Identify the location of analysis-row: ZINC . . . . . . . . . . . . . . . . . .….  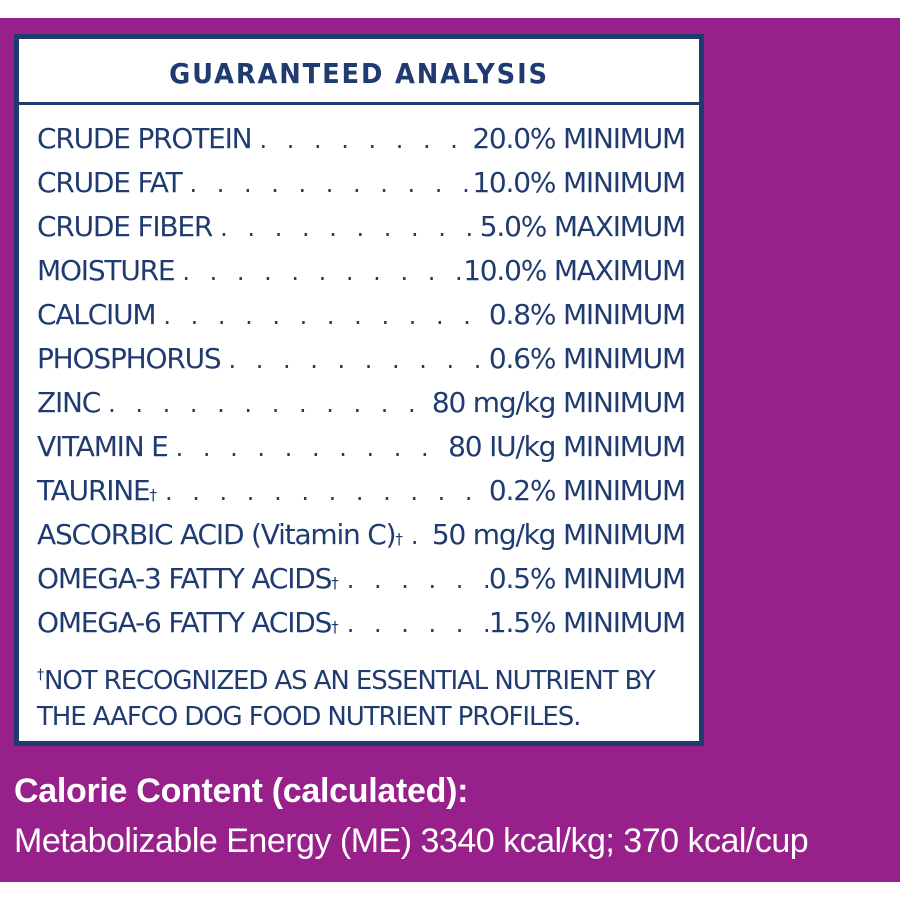
(361, 403).